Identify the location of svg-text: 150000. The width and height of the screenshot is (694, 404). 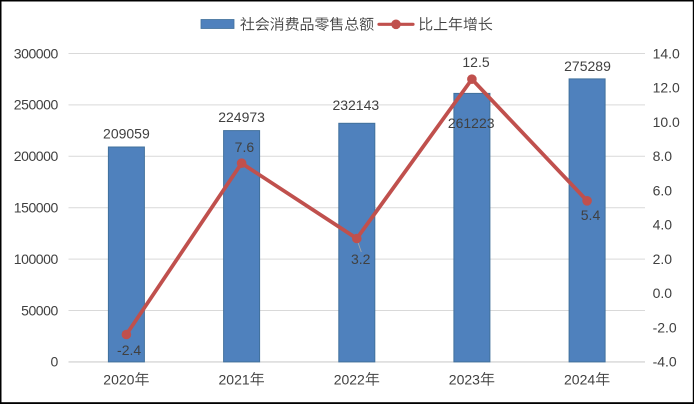
(36, 208).